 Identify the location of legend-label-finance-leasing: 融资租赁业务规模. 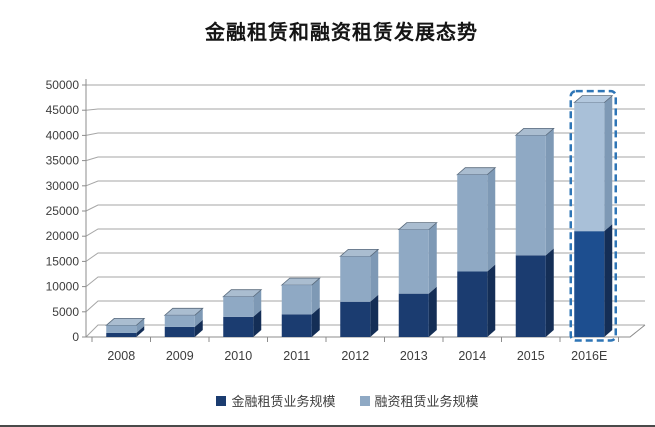
(426, 401).